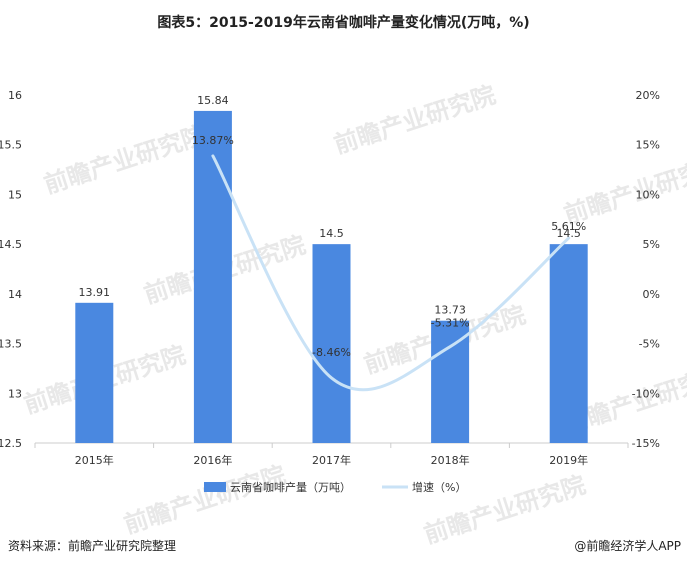  I want to click on source-note: 资料来源：前瞻产业研究院整理, so click(92, 546).